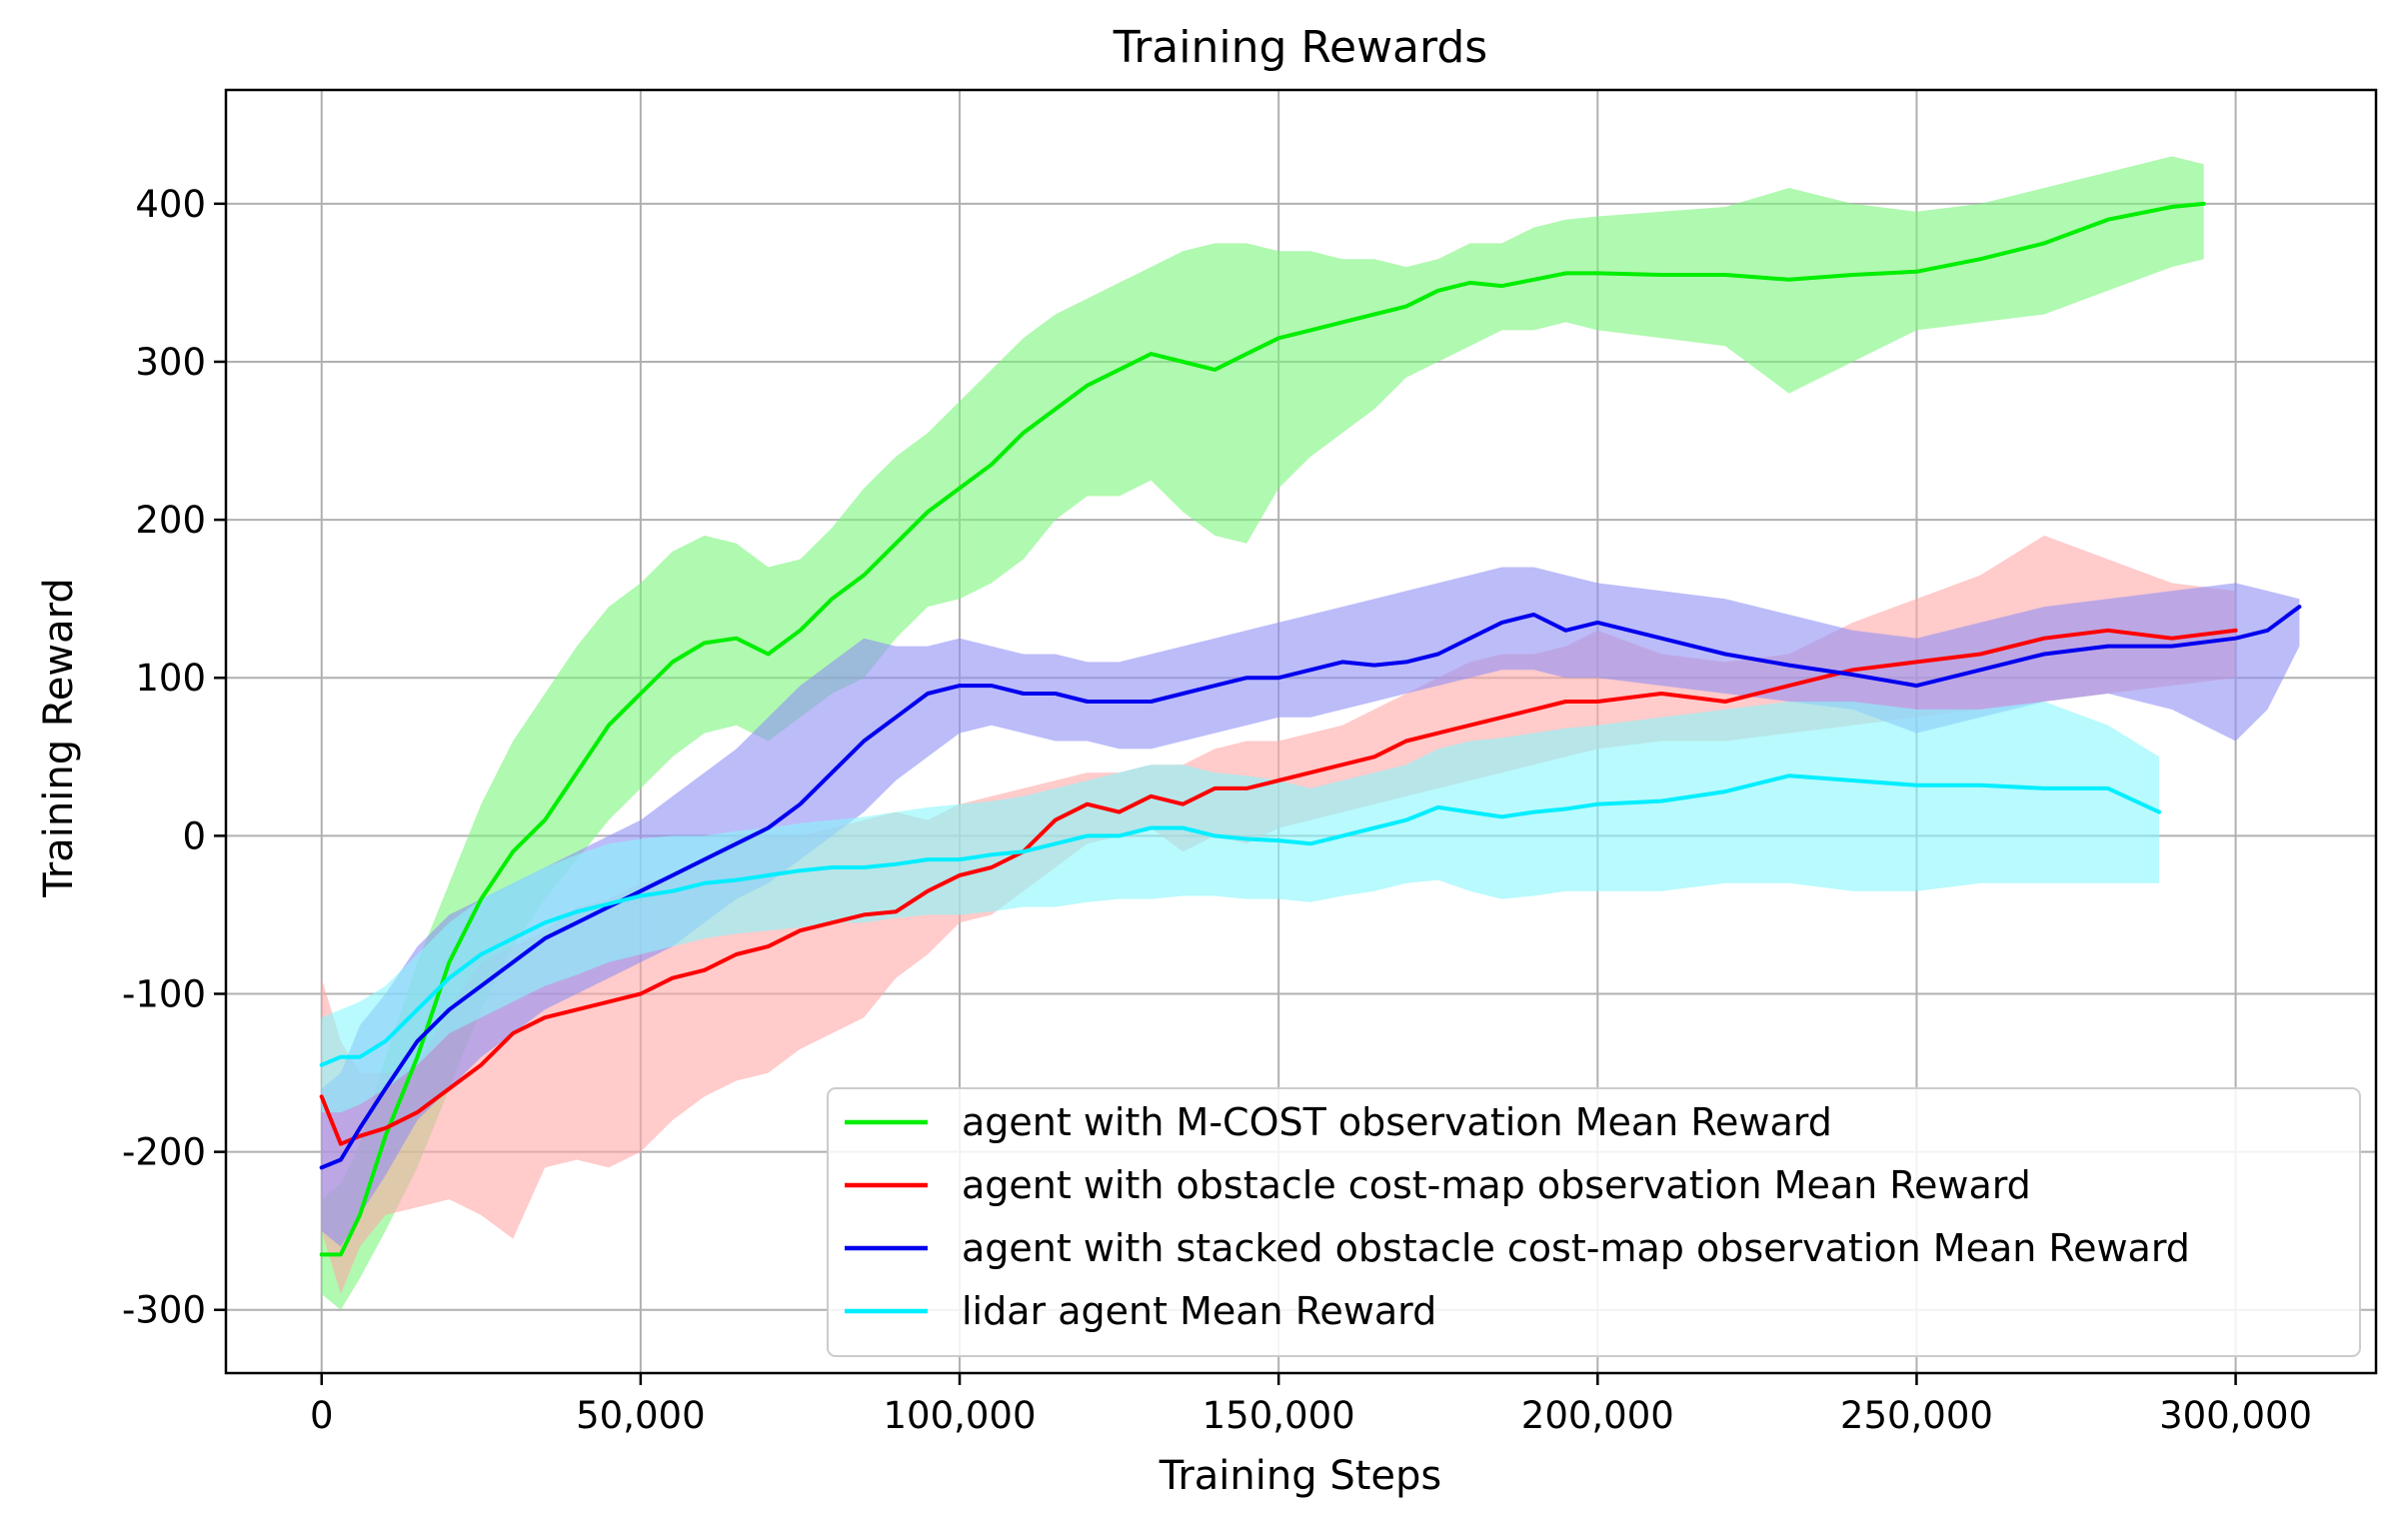 The width and height of the screenshot is (2408, 1532). I want to click on legend-box, so click(1594, 1222).